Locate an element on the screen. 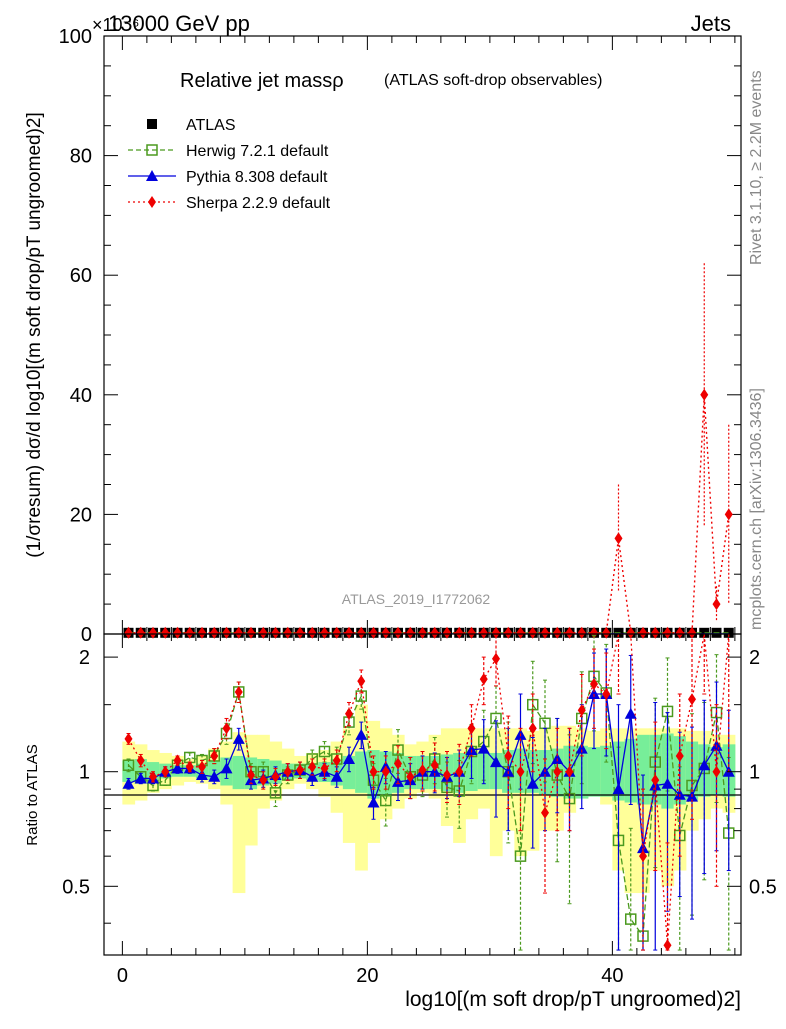 This screenshot has width=786, height=1029. ratio-xlabel: log10[(m soft drop/pT ungroomed)2] is located at coordinates (573, 999).